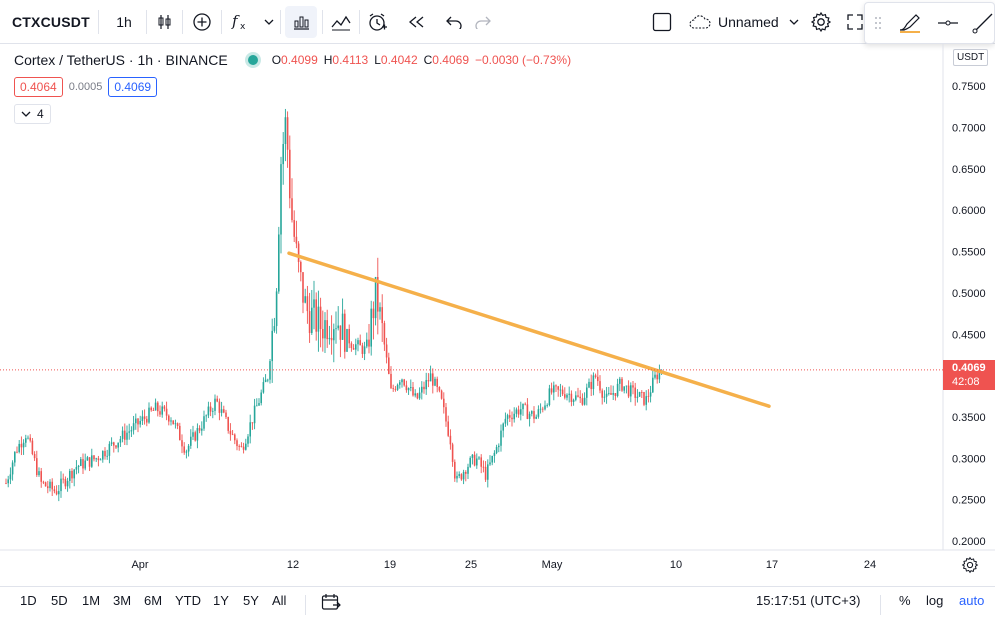 The height and width of the screenshot is (621, 995). Describe the element at coordinates (202, 22) in the screenshot. I see `compare-plus-icon` at that location.